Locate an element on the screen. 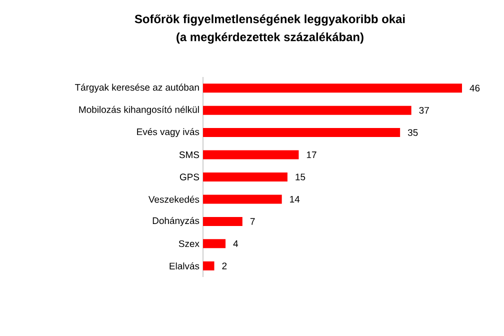 The image size is (504, 336). data-label: 35 is located at coordinates (413, 132).